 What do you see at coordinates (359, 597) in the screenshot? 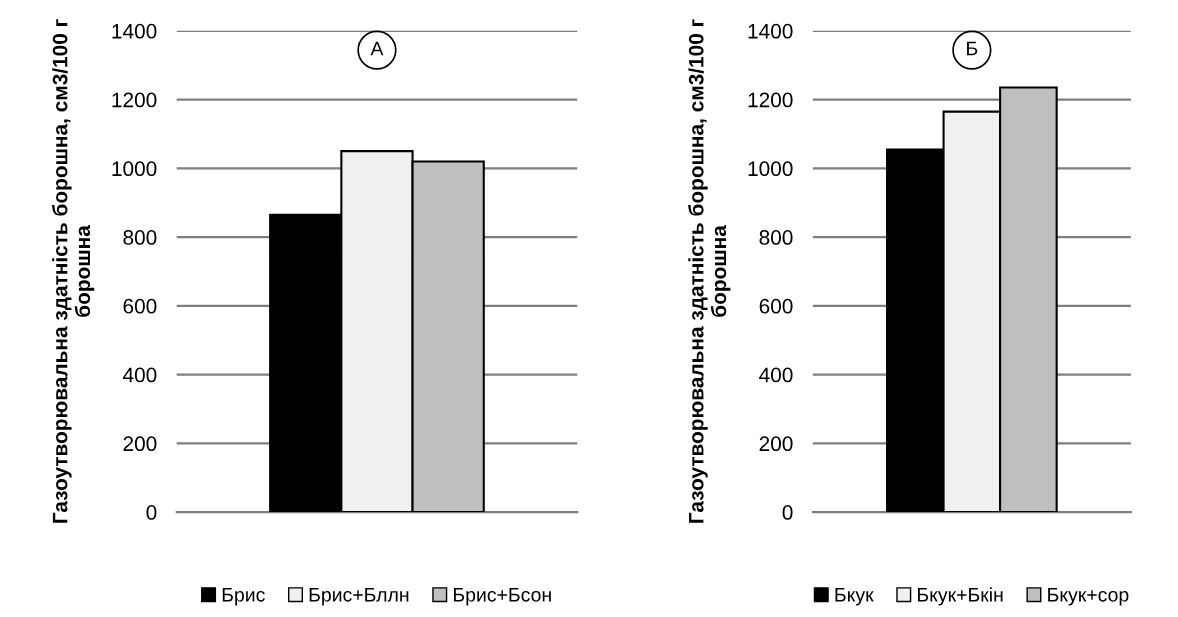
I see `legend-label: Брис+Бллн` at bounding box center [359, 597].